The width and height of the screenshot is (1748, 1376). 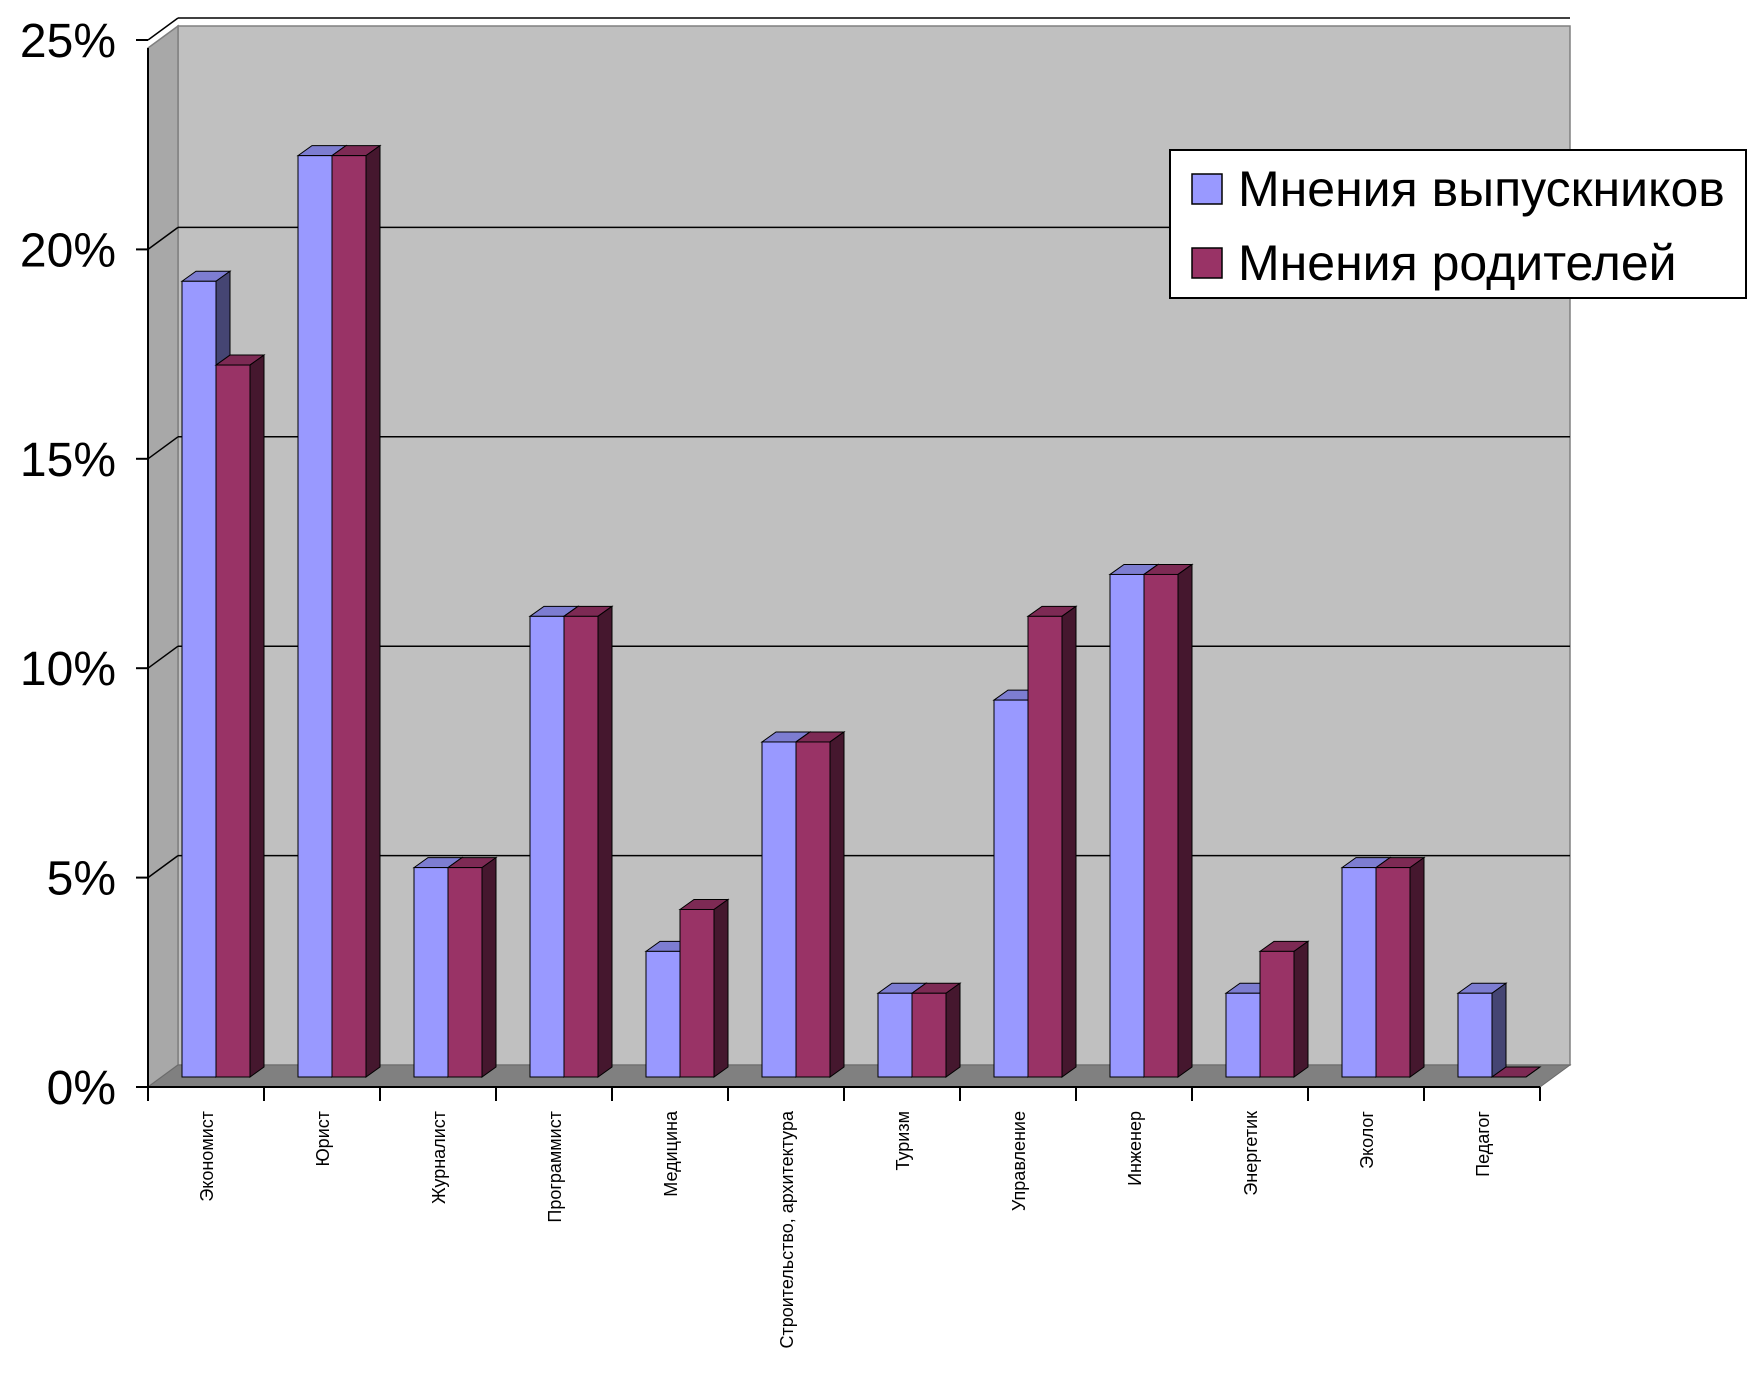 I want to click on x-tick-label: Инженер, so click(x=1135, y=1148).